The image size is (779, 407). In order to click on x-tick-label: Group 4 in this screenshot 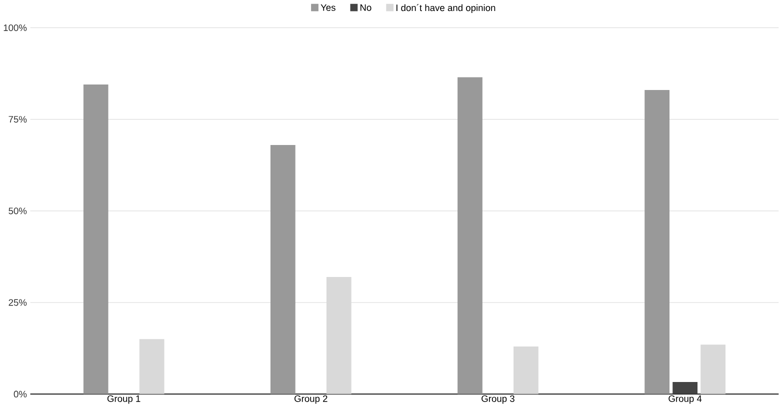, I will do `click(685, 399)`.